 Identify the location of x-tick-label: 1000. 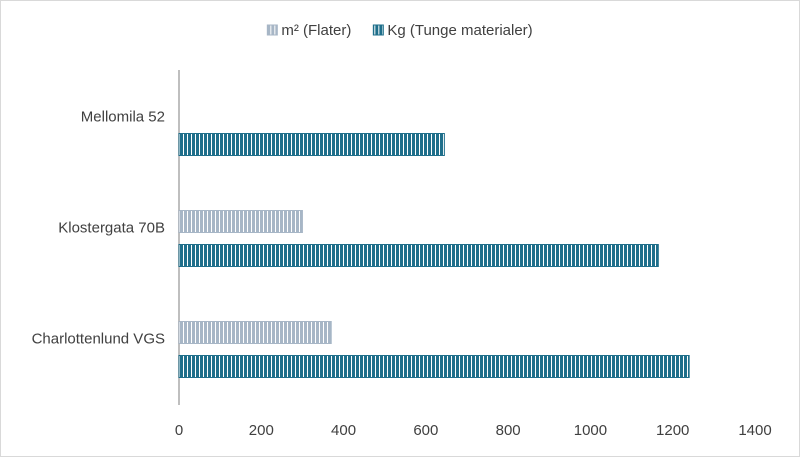
(590, 430).